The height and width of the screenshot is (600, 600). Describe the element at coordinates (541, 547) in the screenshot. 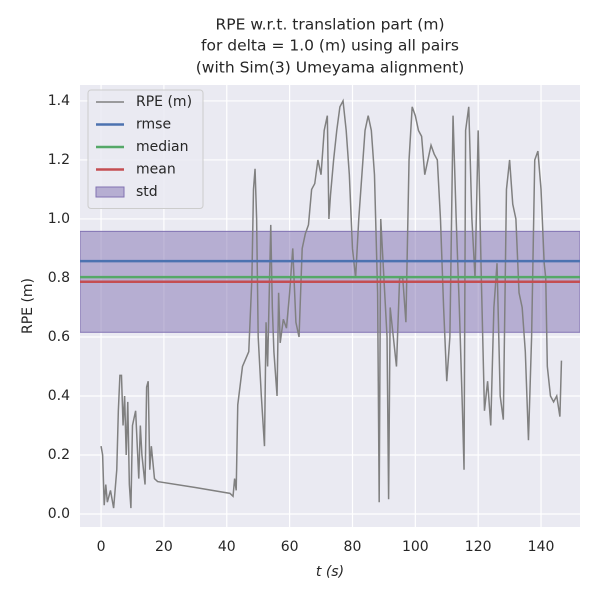

I see `x-tick-label: 140` at that location.